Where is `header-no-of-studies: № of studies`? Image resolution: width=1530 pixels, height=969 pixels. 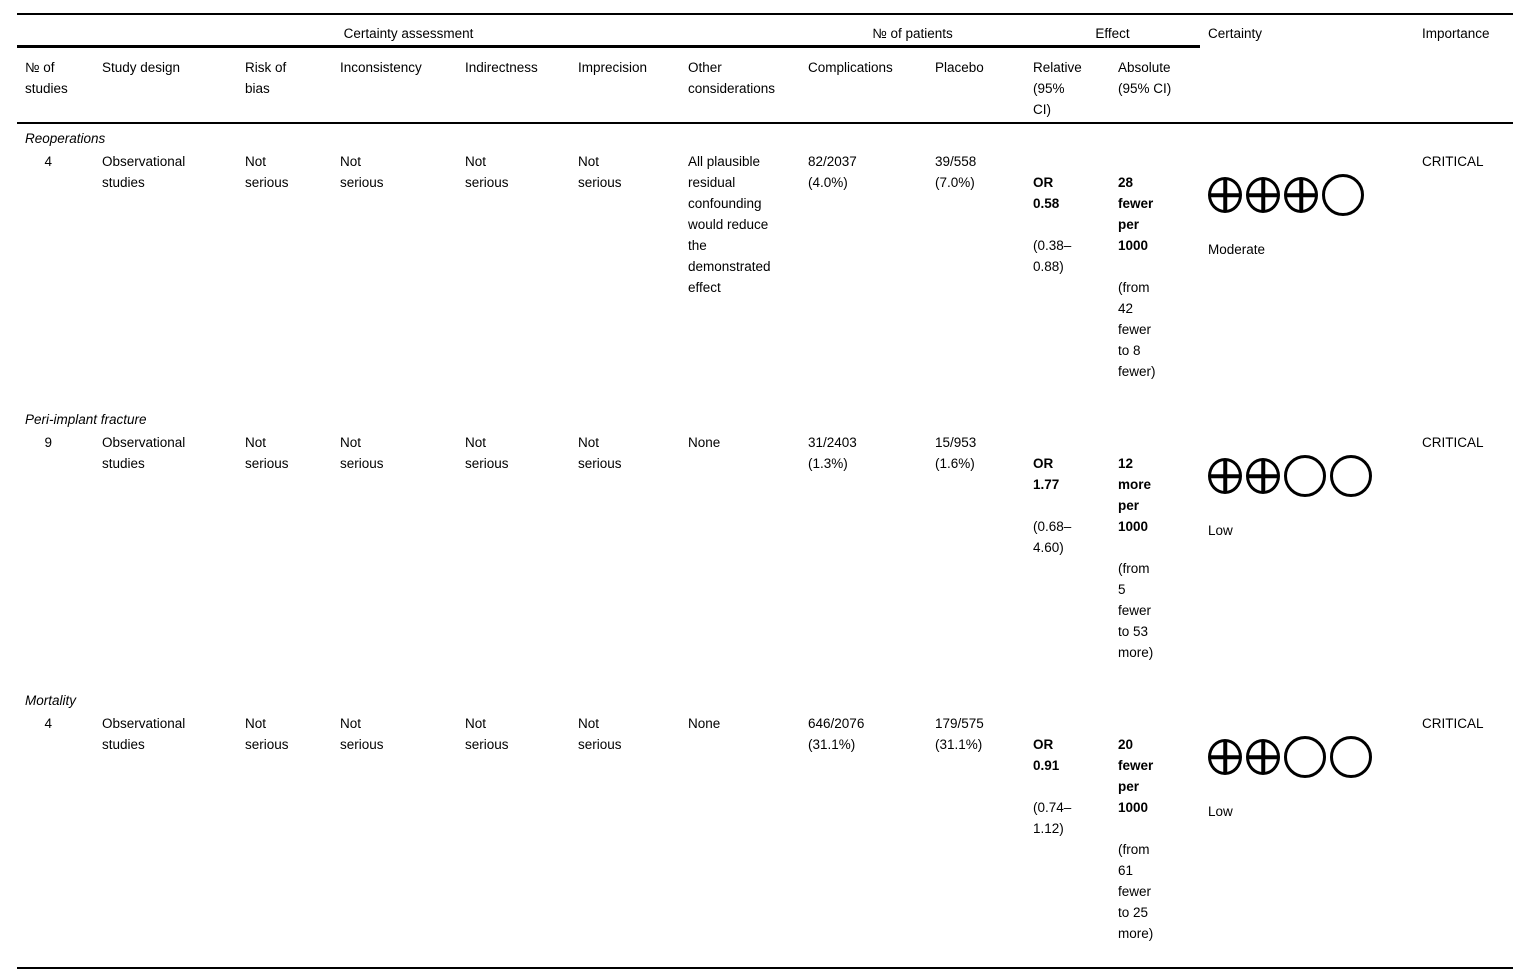
header-no-of-studies: № of studies is located at coordinates (55, 85).